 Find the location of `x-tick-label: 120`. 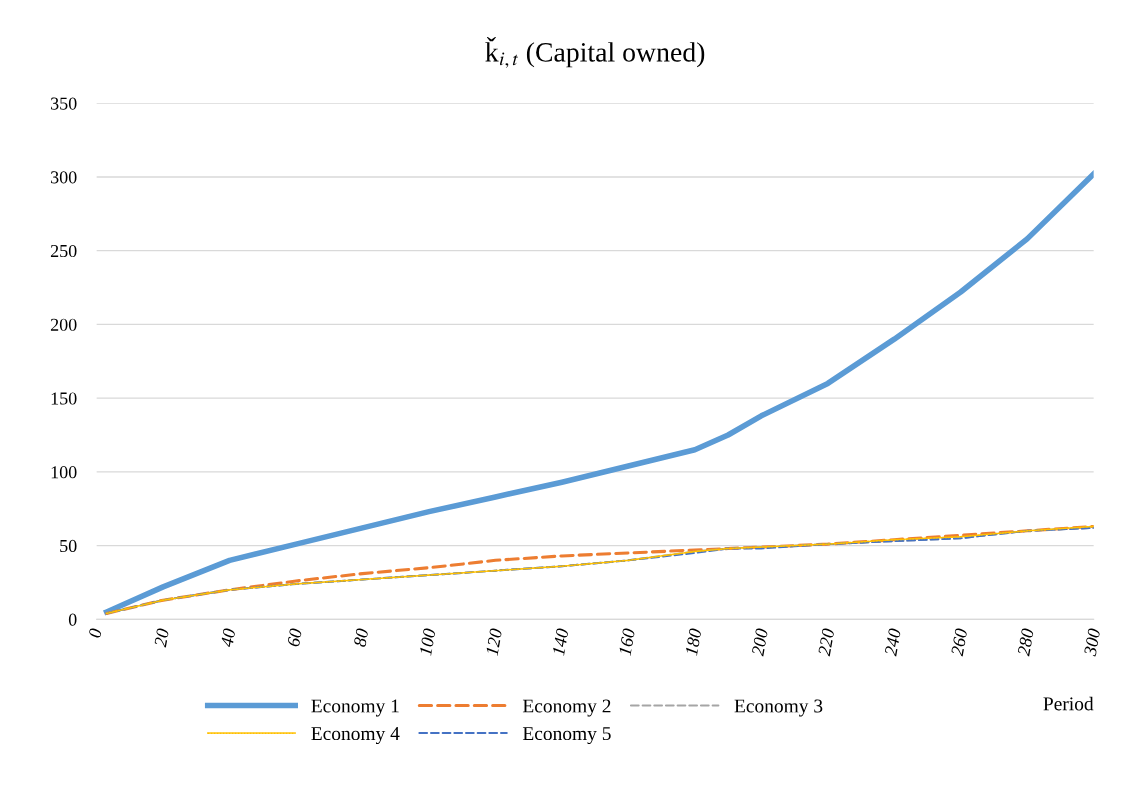

x-tick-label: 120 is located at coordinates (494, 641).